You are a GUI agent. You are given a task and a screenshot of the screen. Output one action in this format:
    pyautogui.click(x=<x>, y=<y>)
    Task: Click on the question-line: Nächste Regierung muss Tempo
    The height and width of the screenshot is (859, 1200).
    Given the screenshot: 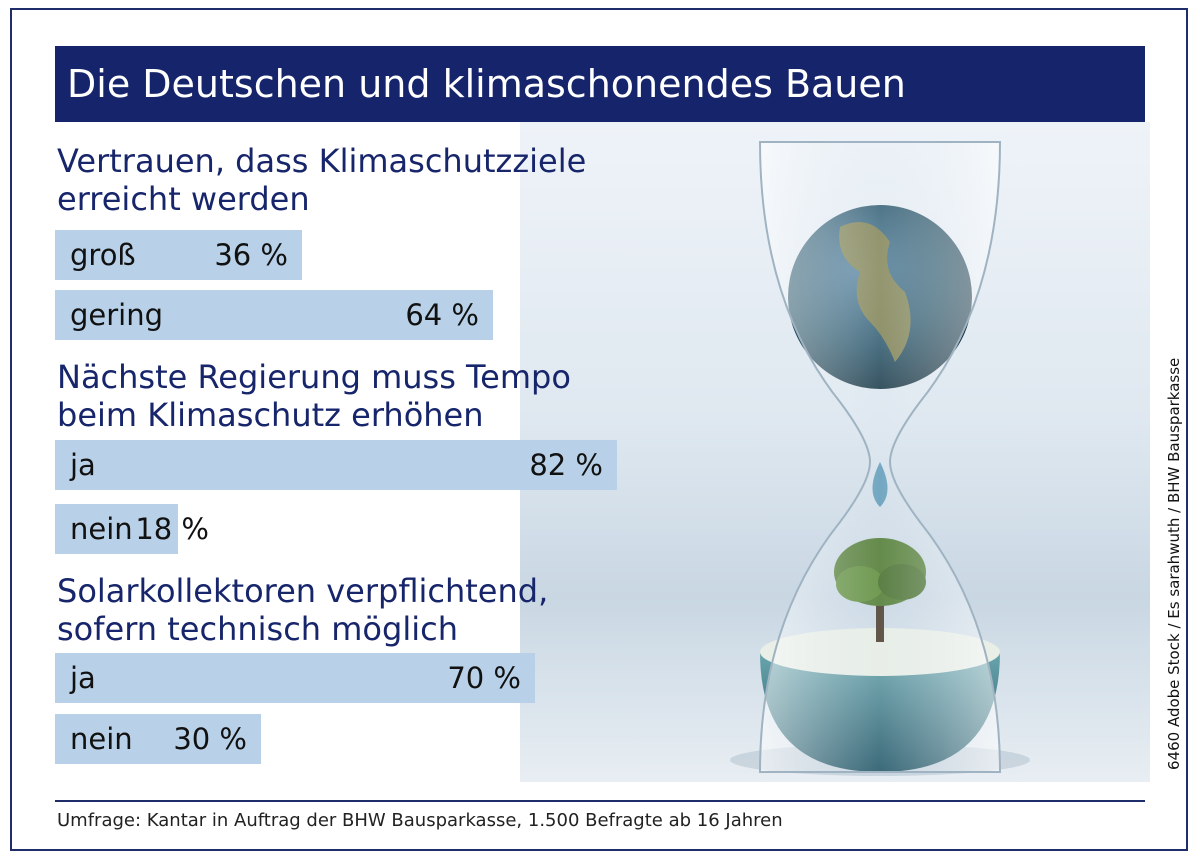 What is the action you would take?
    pyautogui.click(x=314, y=377)
    